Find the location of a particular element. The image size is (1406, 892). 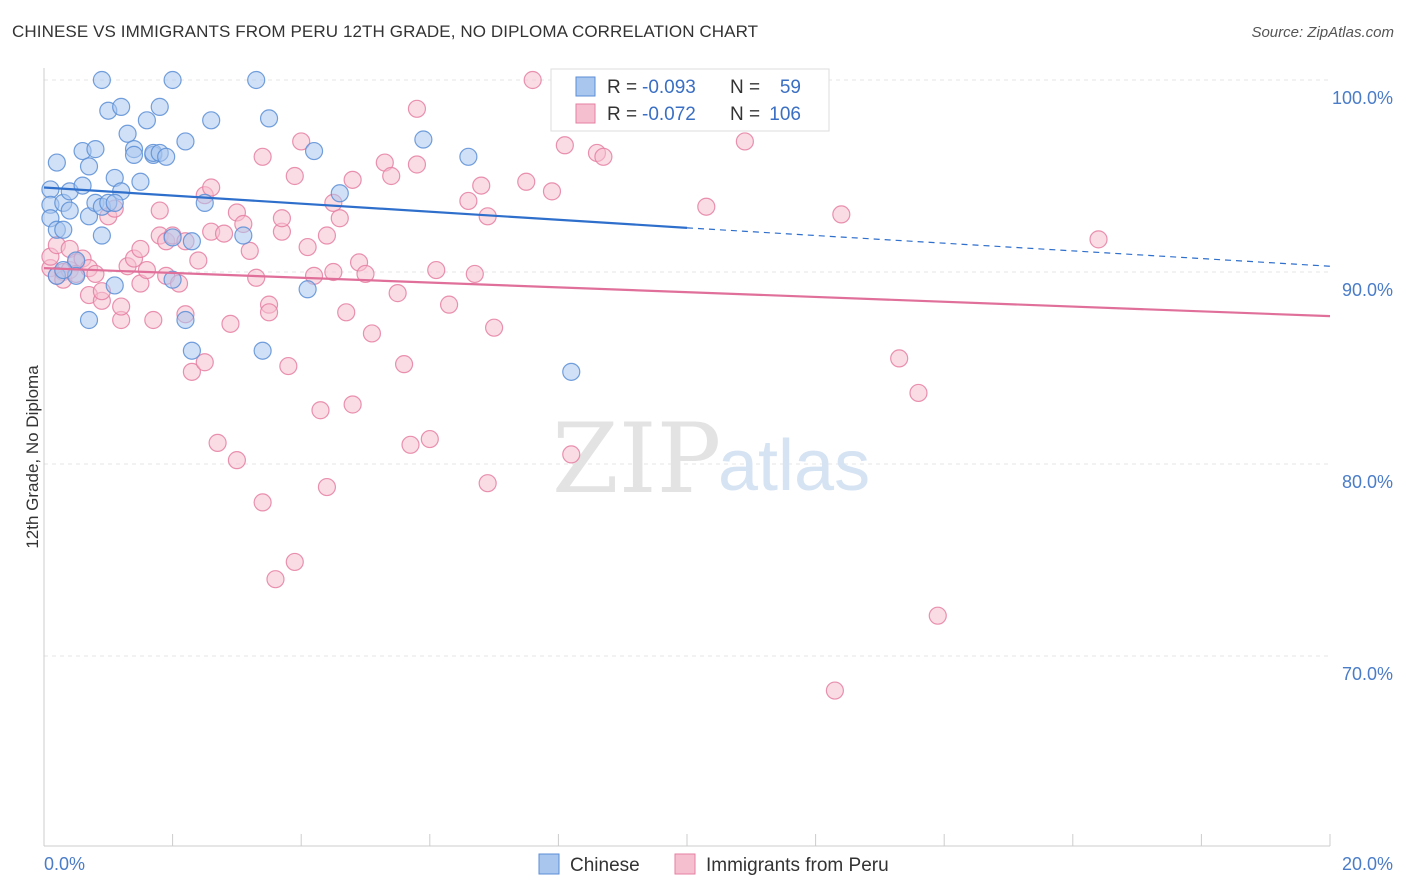

trend-lines is located at coordinates (687, 252).